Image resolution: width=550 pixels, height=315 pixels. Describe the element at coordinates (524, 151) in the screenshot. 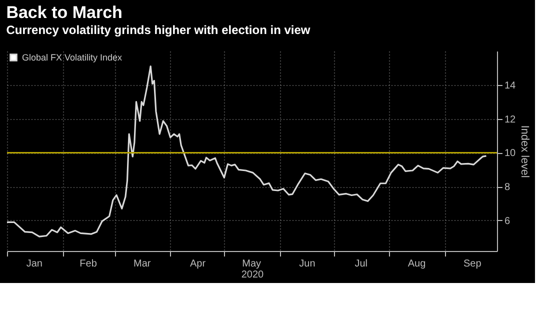

I see `y-axis-title: Index level` at that location.